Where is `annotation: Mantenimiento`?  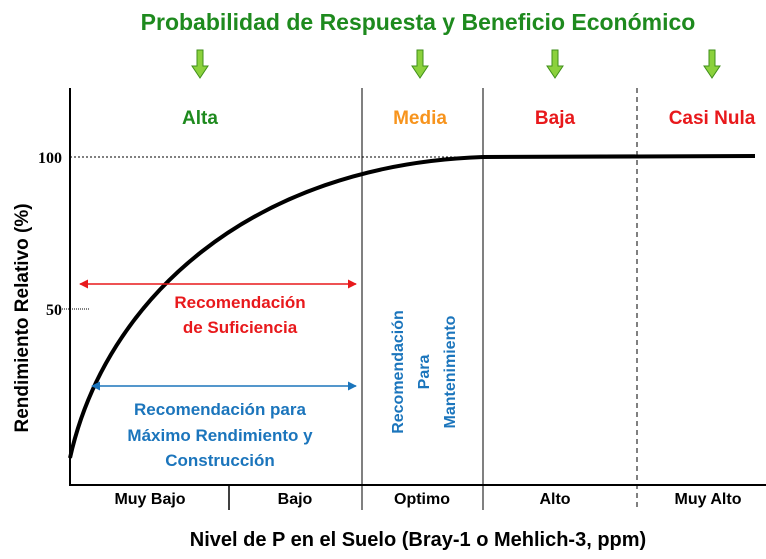
annotation: Mantenimiento is located at coordinates (450, 371).